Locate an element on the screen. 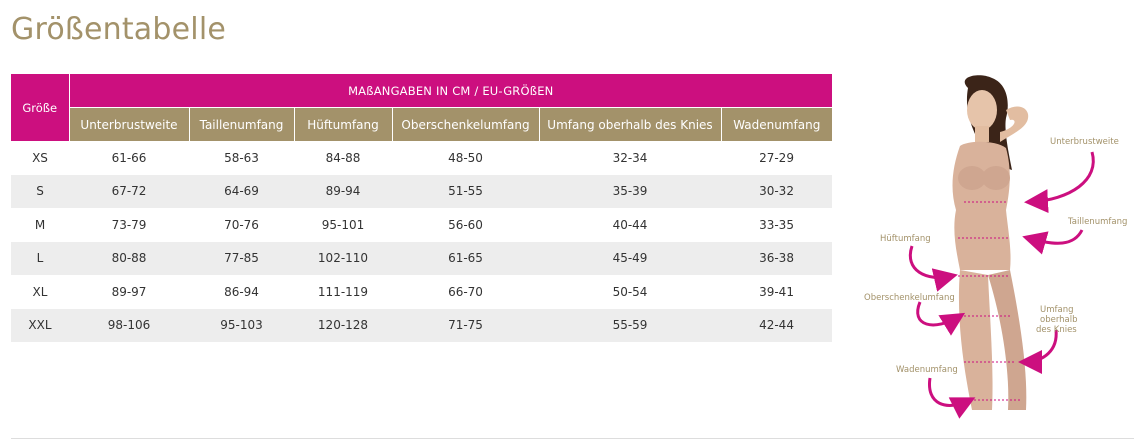 This screenshot has width=1134, height=440. table-row: XS 61-66 58-63 84-88 48-50 32-34 27-29 is located at coordinates (421, 158).